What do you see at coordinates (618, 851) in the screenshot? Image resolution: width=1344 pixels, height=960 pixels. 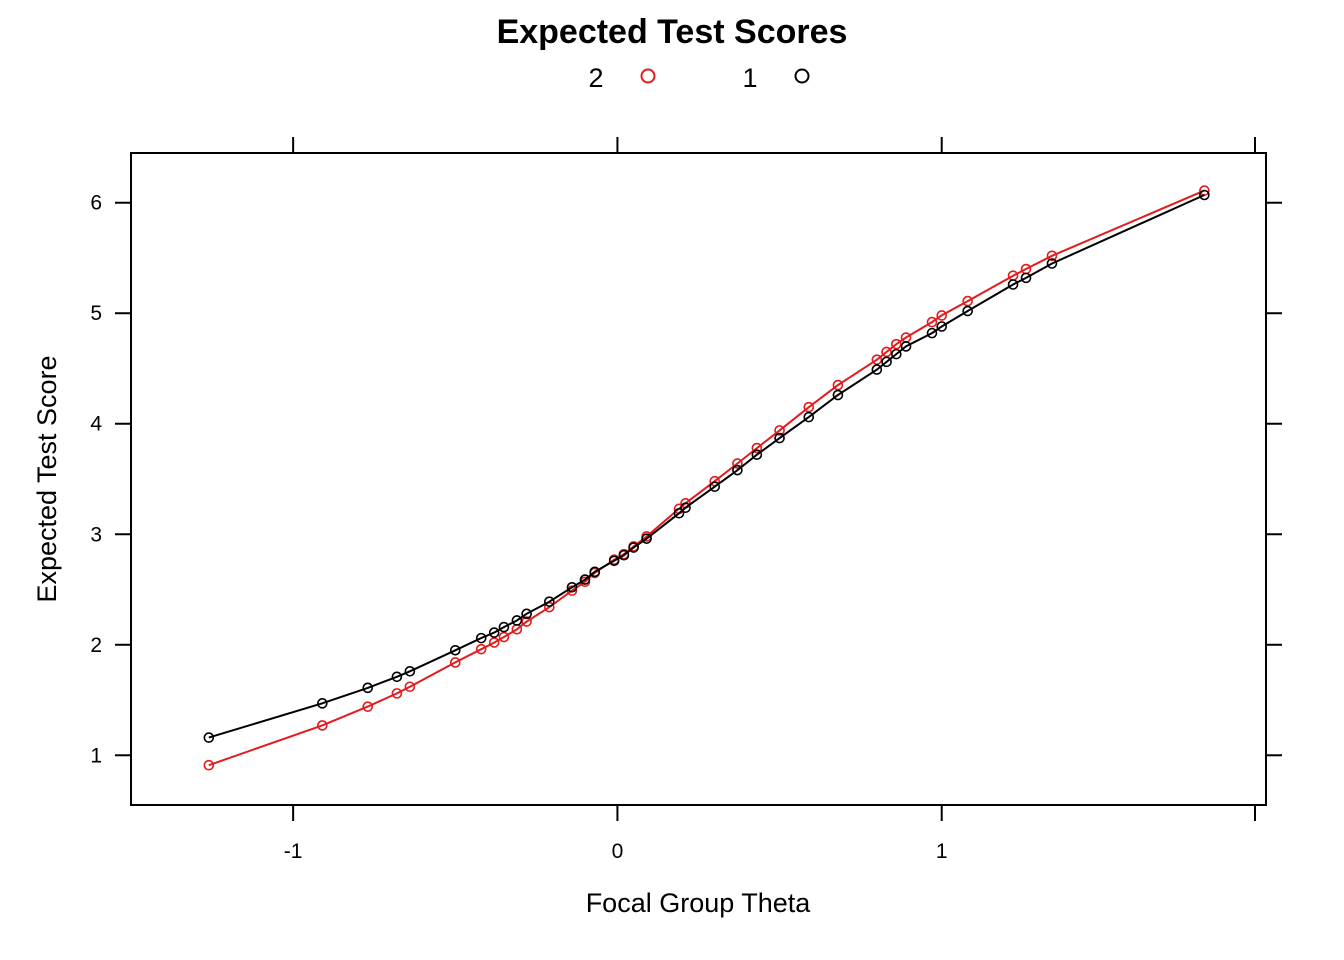 I see `x-tick-label: 0` at bounding box center [618, 851].